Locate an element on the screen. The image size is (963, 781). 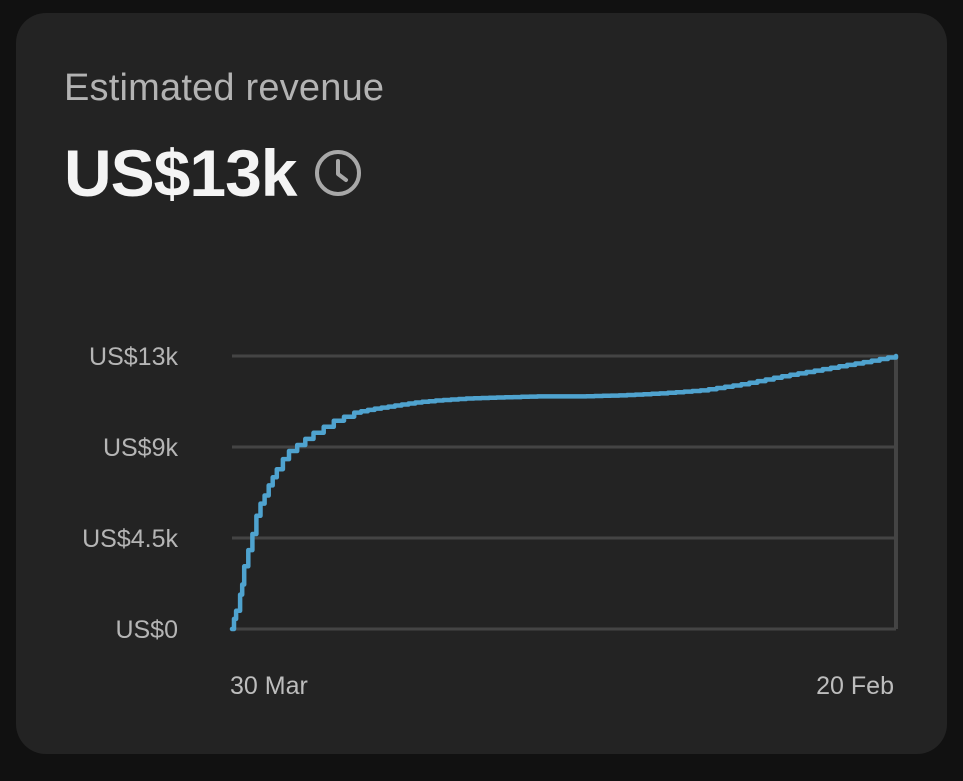
total-revenue-value: US$13k is located at coordinates (181, 173).